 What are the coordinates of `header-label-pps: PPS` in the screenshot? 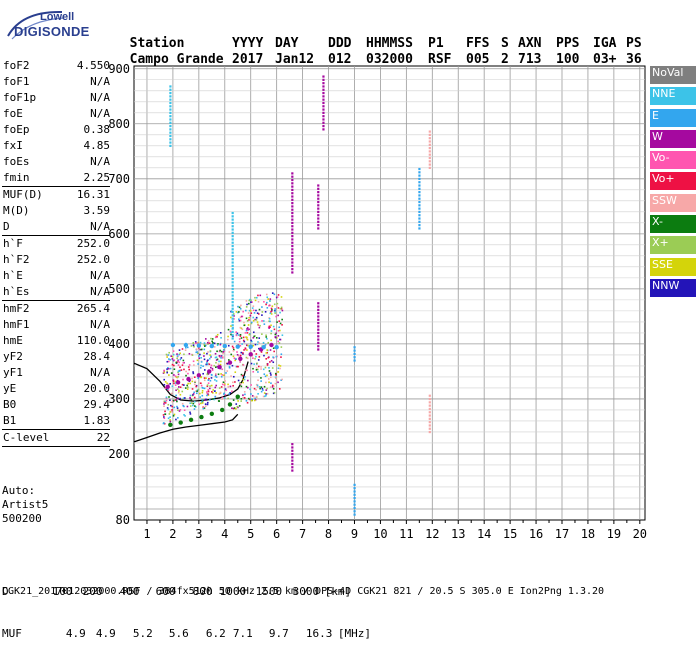 It's located at (568, 43).